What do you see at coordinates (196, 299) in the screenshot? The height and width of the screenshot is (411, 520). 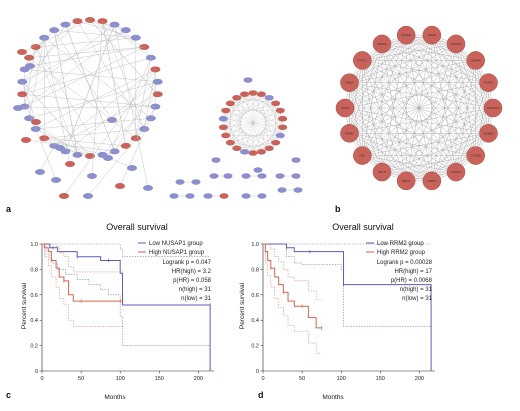 I see `stat-n-low: n(low) = 31` at bounding box center [196, 299].